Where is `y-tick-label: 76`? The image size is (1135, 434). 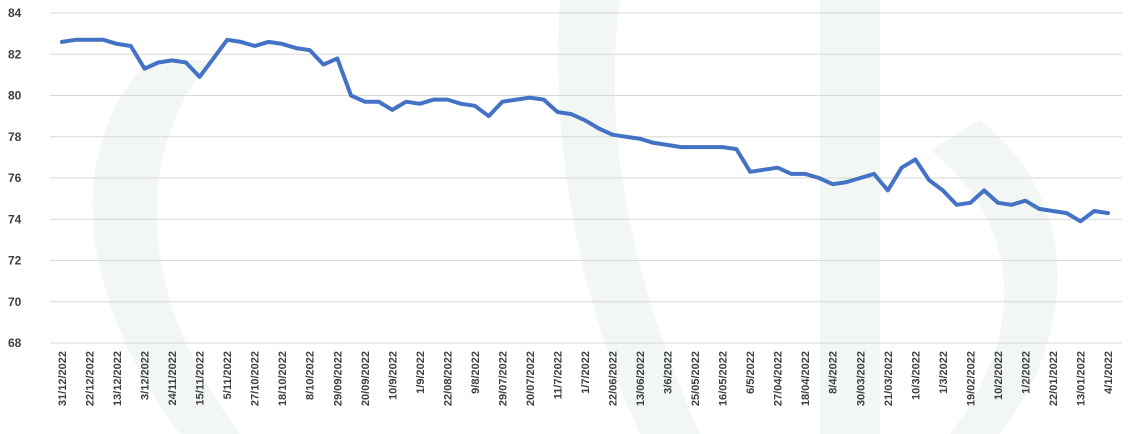 y-tick-label: 76 is located at coordinates (15, 178).